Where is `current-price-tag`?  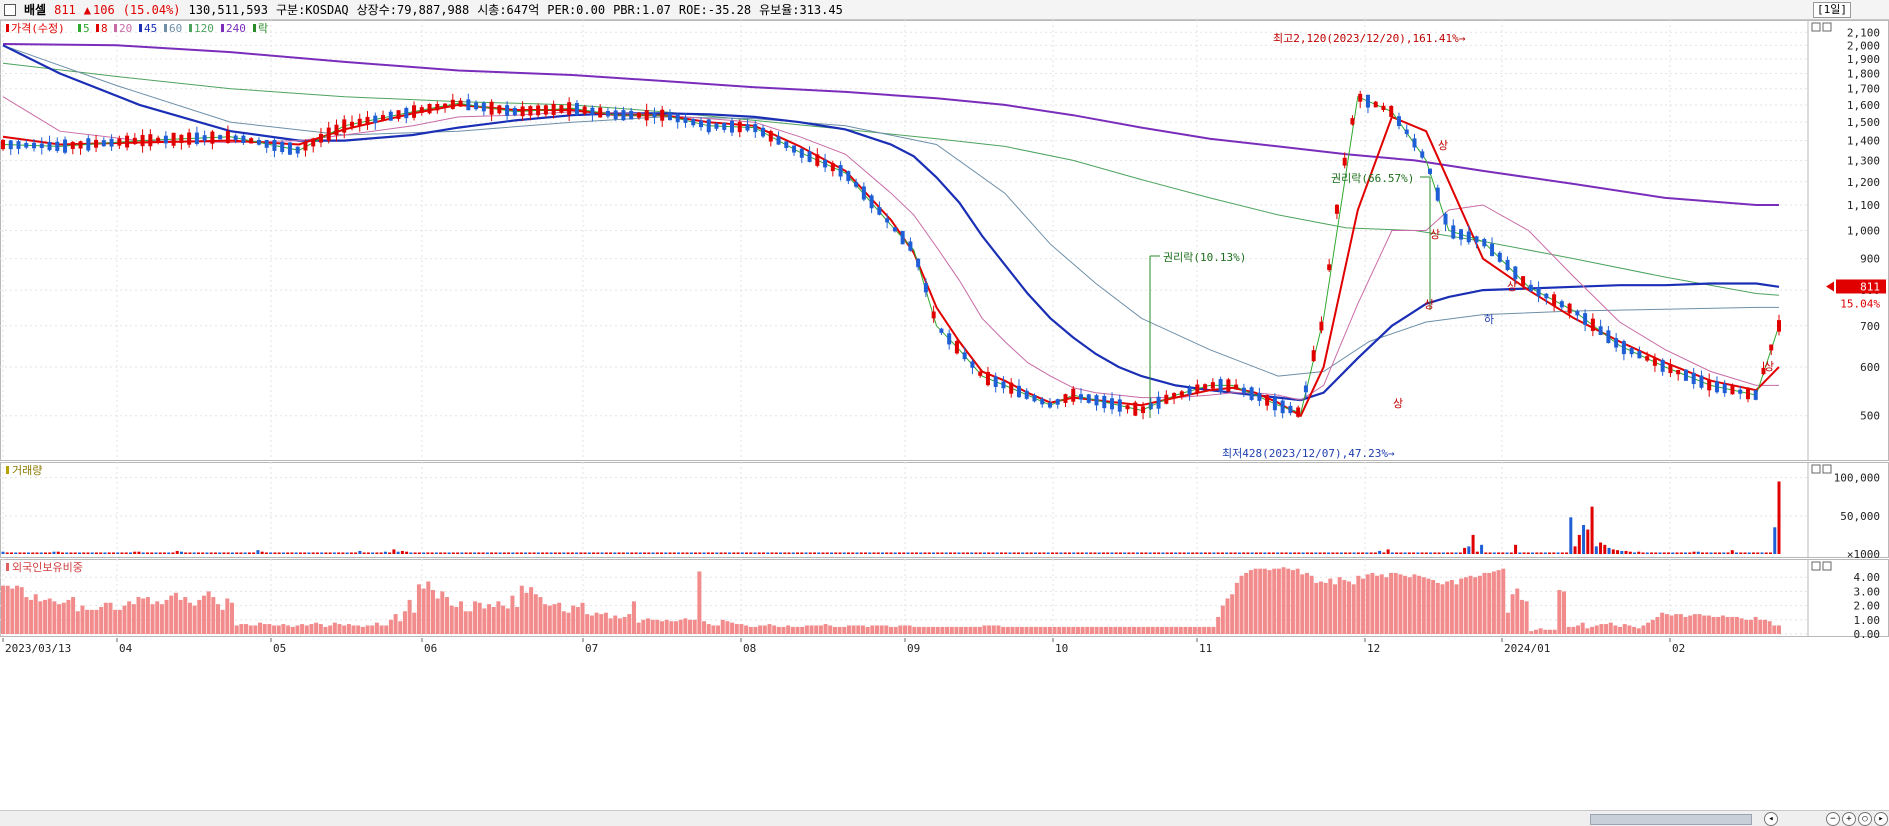
current-price-tag is located at coordinates (1861, 286).